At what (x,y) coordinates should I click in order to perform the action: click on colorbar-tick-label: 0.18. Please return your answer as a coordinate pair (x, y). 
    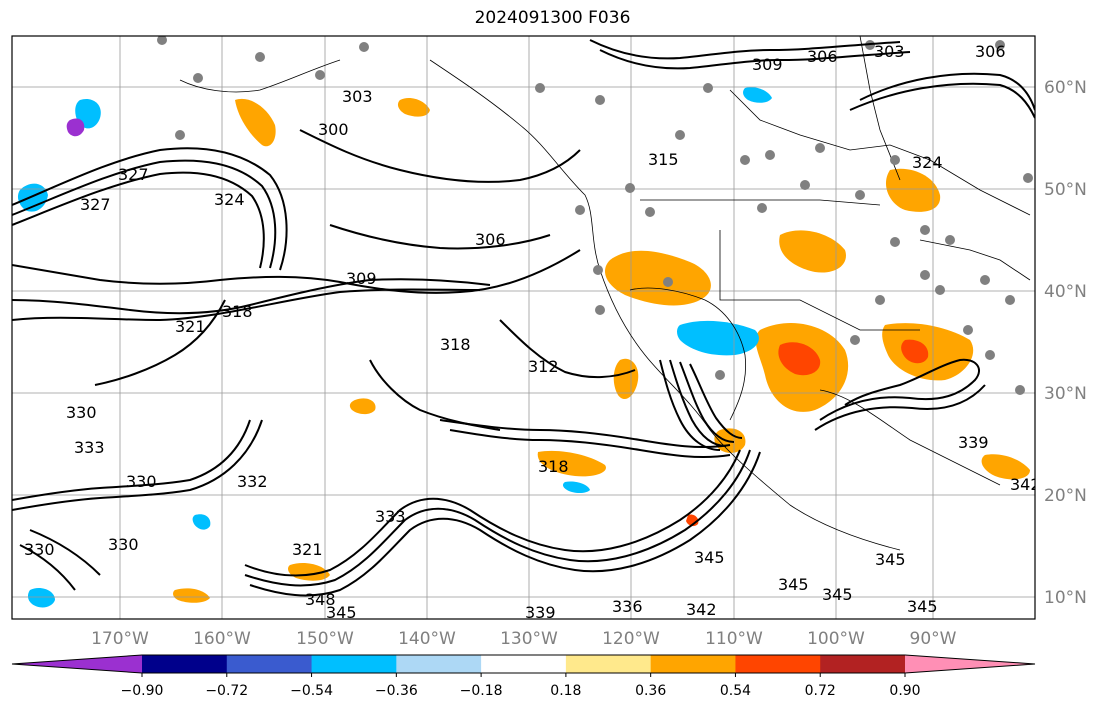
    Looking at the image, I should click on (565, 691).